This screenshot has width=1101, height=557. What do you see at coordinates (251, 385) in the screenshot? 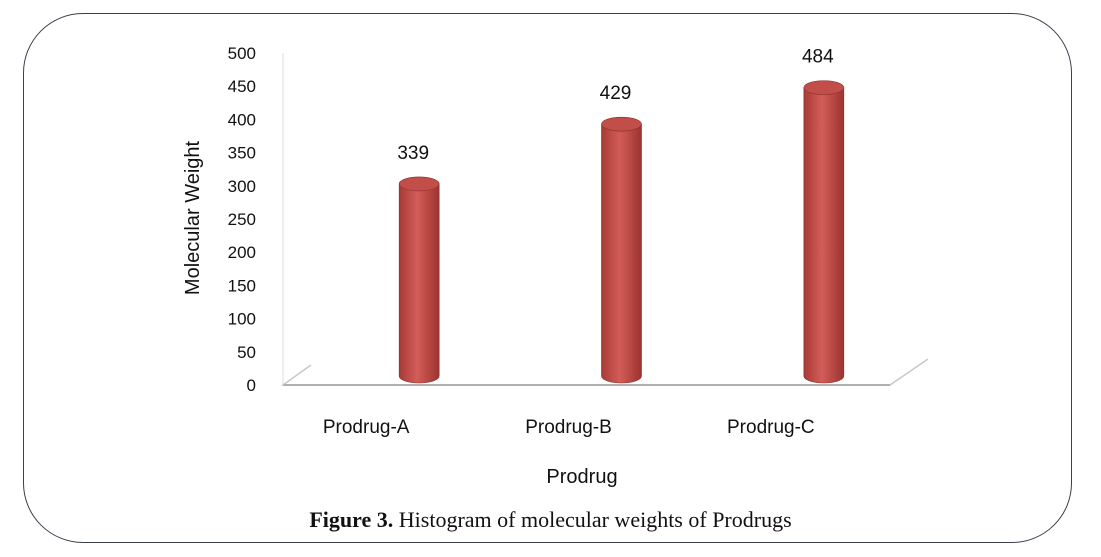
I see `y-tick-label: 0` at bounding box center [251, 385].